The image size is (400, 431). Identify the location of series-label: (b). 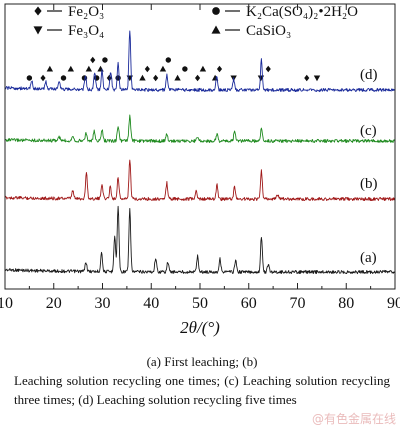
(369, 184).